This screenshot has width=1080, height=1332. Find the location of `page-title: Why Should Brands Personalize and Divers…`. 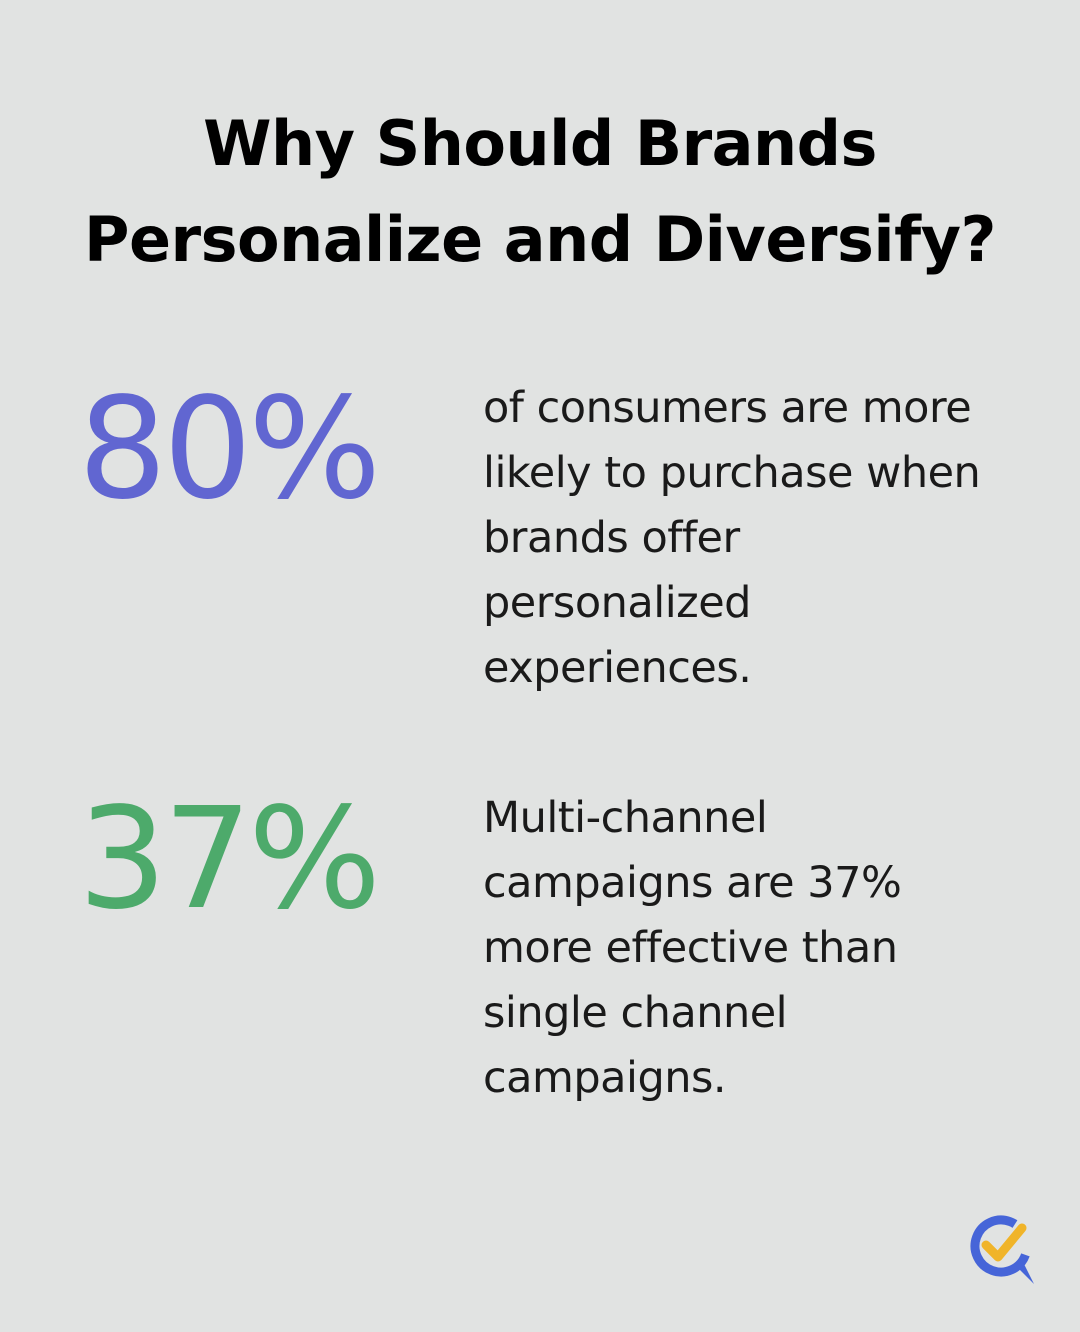

page-title: Why Should Brands Personalize and Divers… is located at coordinates (540, 192).